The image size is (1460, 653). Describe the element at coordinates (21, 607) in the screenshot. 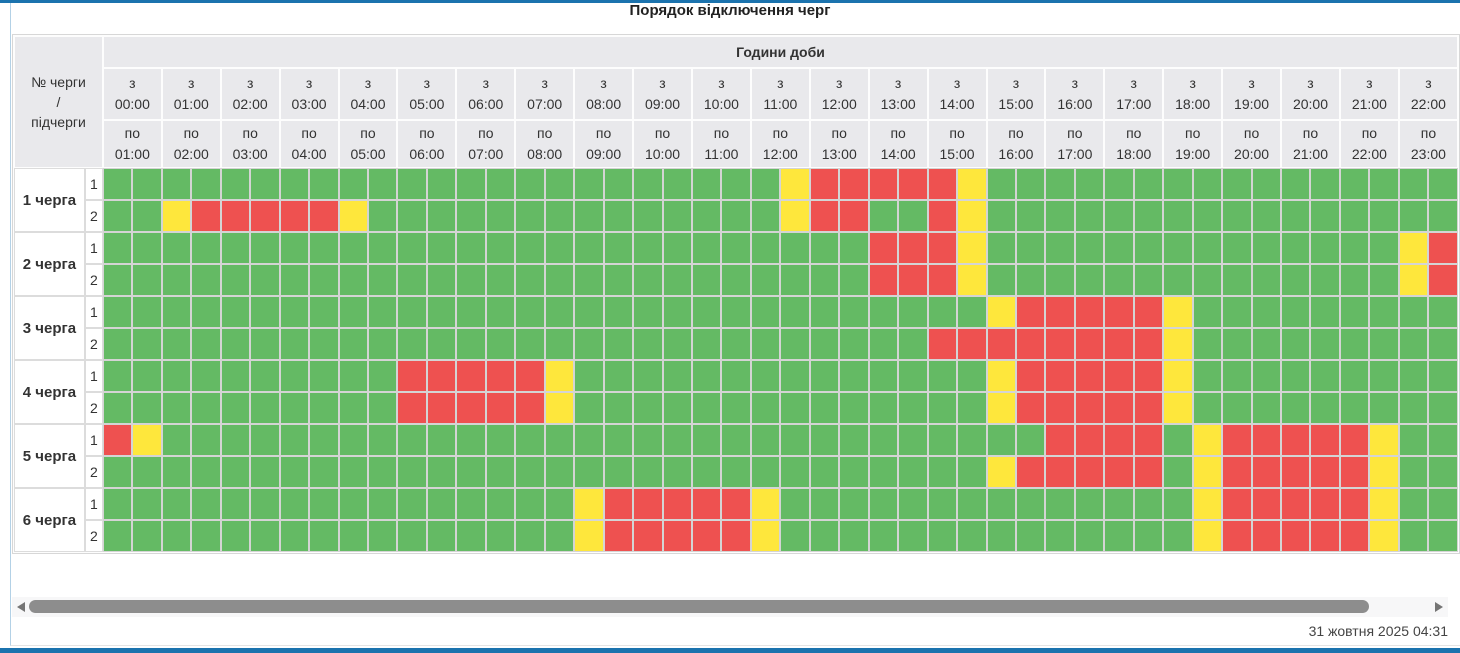

I see `scroll-left-icon` at that location.